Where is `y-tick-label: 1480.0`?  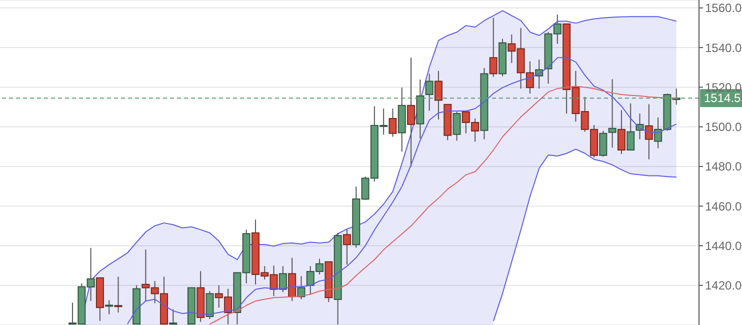
y-tick-label: 1480.0 is located at coordinates (723, 167).